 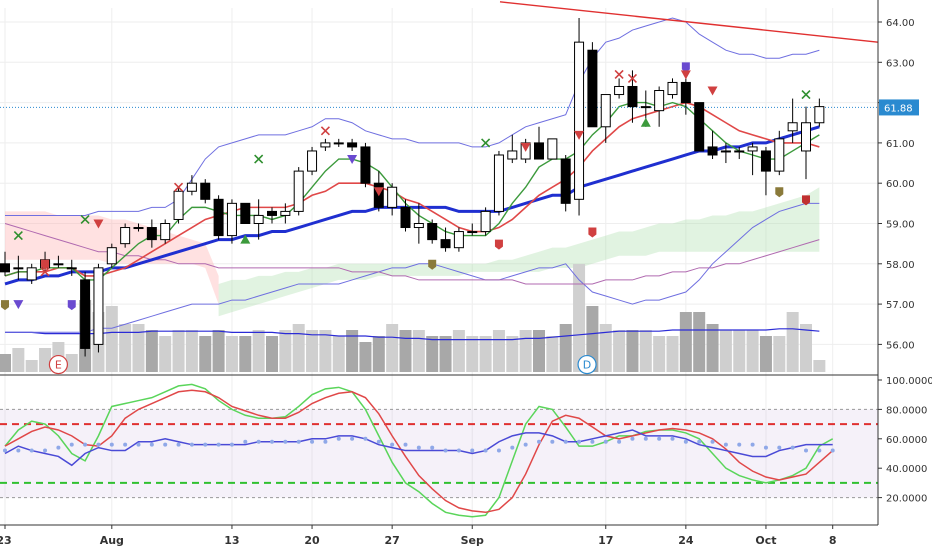 What do you see at coordinates (619, 74) in the screenshot?
I see `cross-marker` at bounding box center [619, 74].